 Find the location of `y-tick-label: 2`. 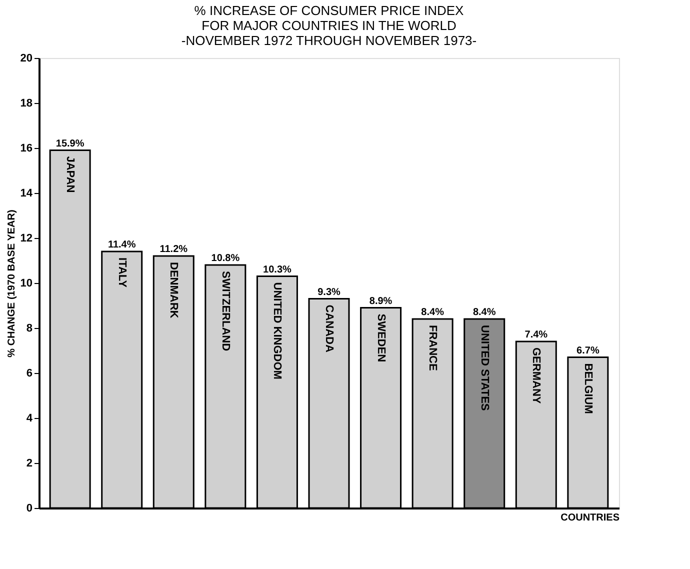

y-tick-label: 2 is located at coordinates (29, 464).